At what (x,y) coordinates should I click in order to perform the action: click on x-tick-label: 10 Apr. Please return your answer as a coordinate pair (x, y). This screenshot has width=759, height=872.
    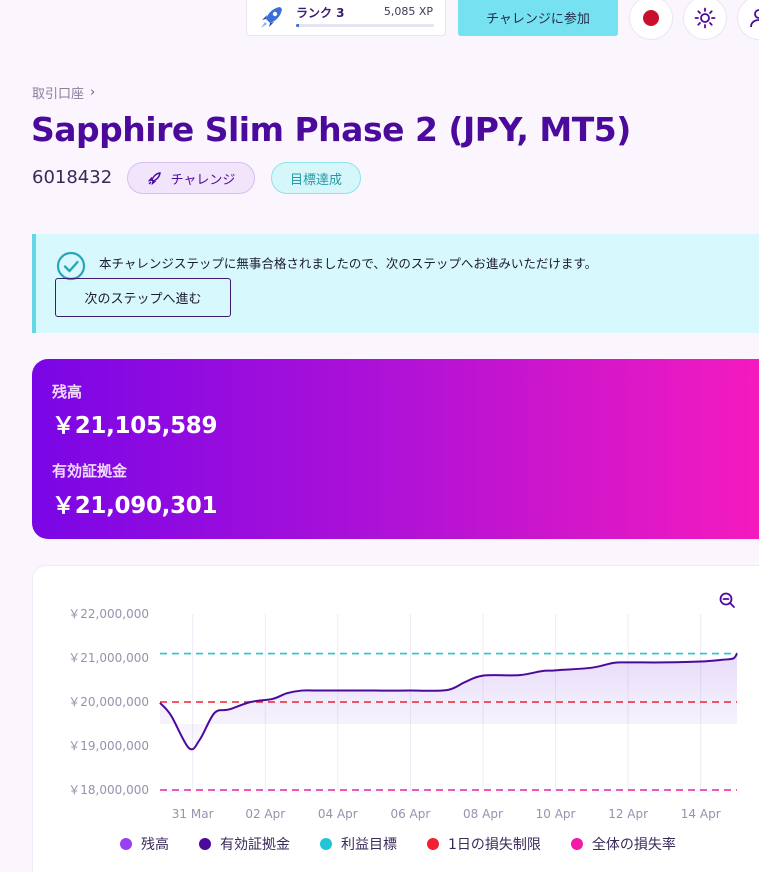
    Looking at the image, I should click on (556, 814).